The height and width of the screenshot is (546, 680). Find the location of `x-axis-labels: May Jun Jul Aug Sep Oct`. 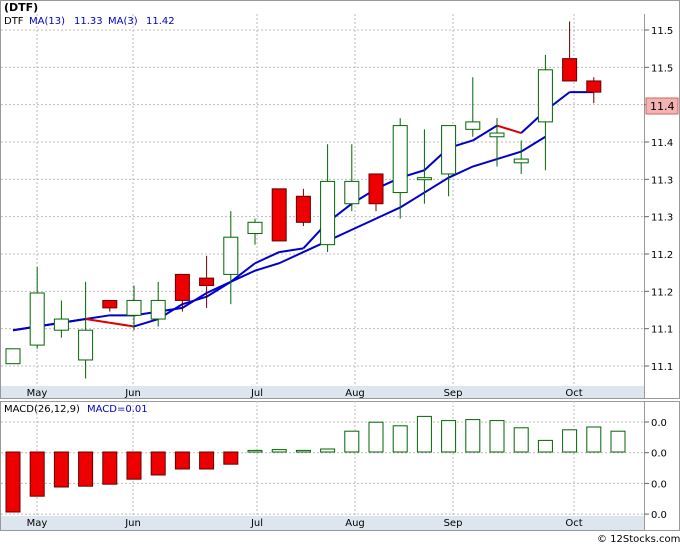

x-axis-labels: May Jun Jul Aug Sep Oct is located at coordinates (305, 393).